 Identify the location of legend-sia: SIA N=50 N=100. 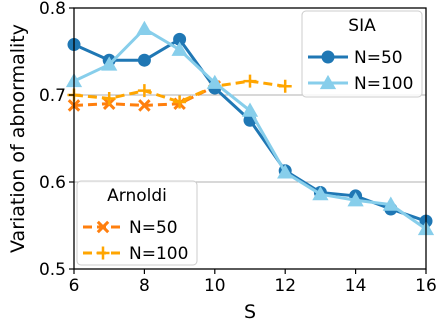
(362, 54).